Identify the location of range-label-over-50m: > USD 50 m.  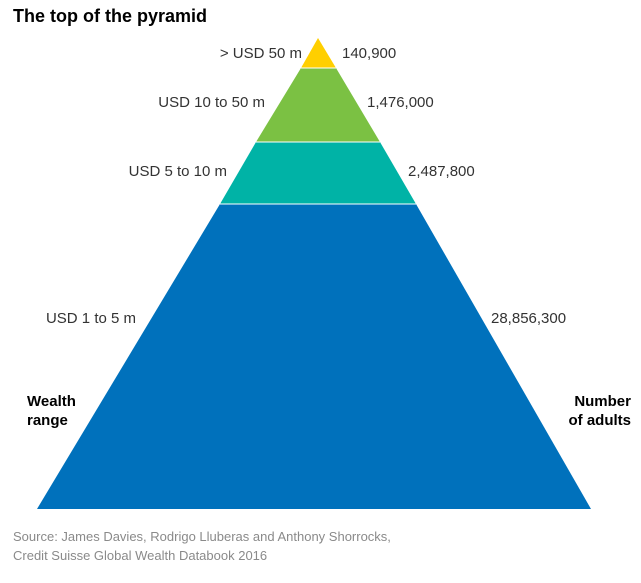
(260, 53).